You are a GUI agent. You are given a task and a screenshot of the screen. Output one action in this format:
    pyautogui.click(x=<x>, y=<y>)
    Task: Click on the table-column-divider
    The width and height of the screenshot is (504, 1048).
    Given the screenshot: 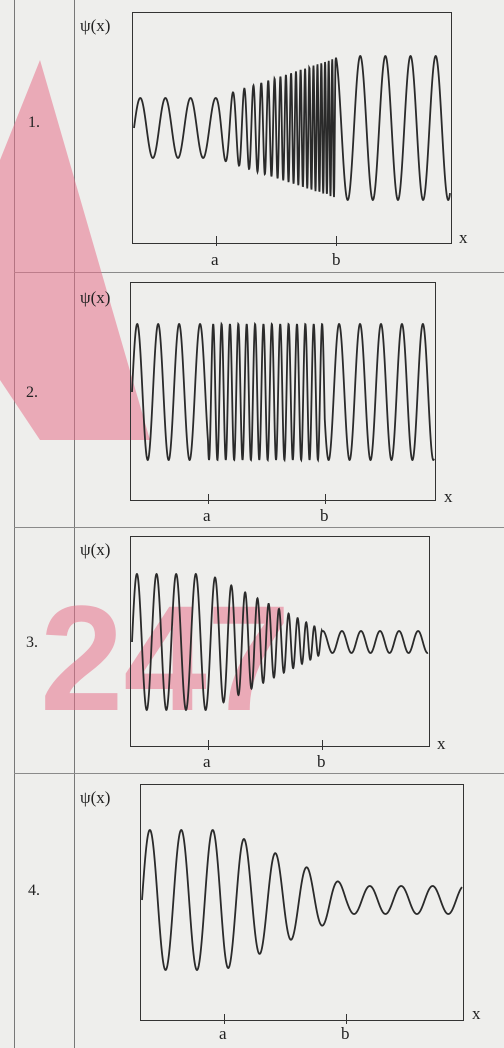 What is the action you would take?
    pyautogui.click(x=74, y=524)
    